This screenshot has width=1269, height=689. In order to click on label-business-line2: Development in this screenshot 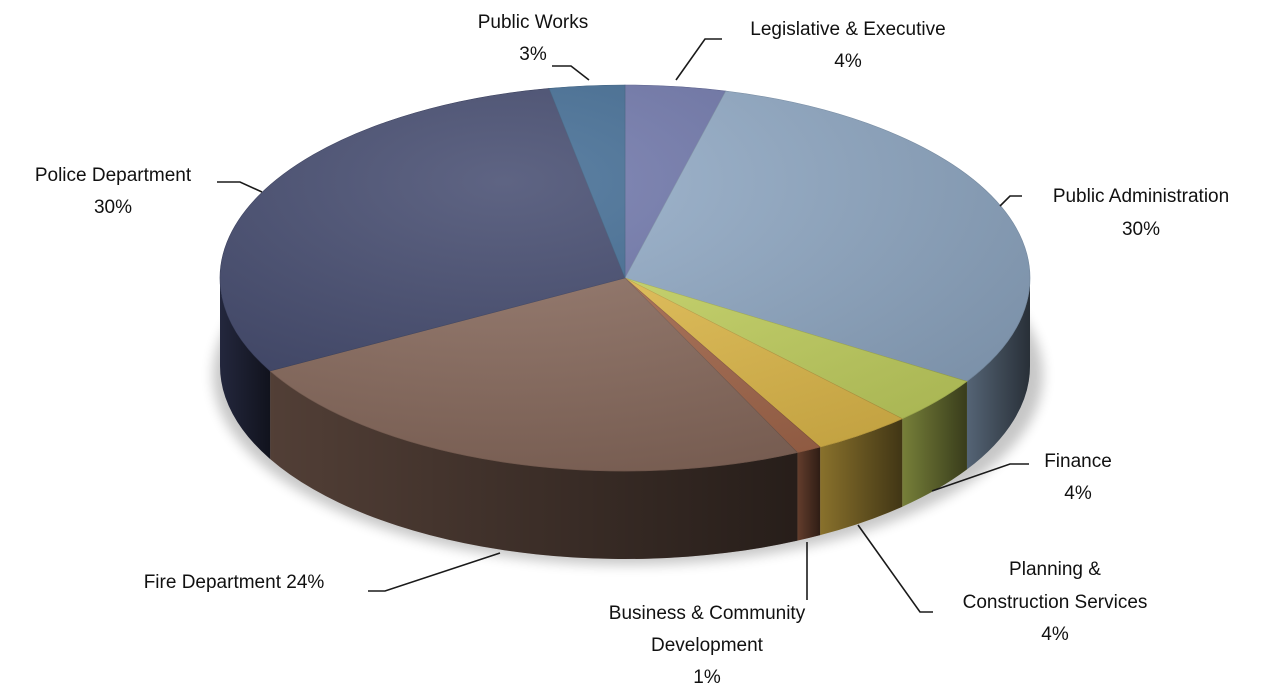, I will do `click(707, 645)`.